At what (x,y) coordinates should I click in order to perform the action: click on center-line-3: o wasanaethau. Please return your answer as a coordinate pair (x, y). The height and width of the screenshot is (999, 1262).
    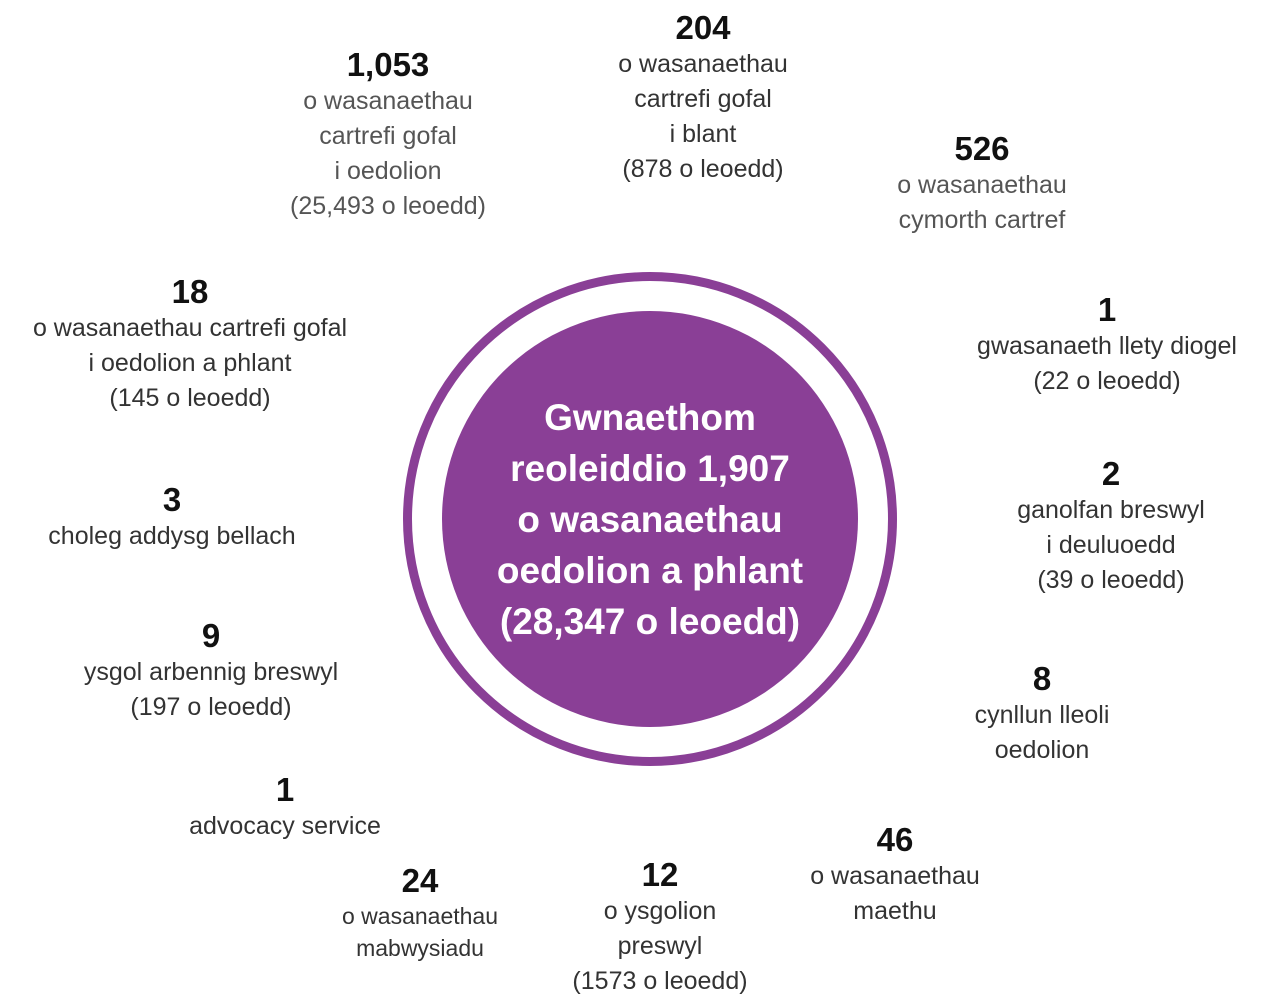
    Looking at the image, I should click on (650, 519).